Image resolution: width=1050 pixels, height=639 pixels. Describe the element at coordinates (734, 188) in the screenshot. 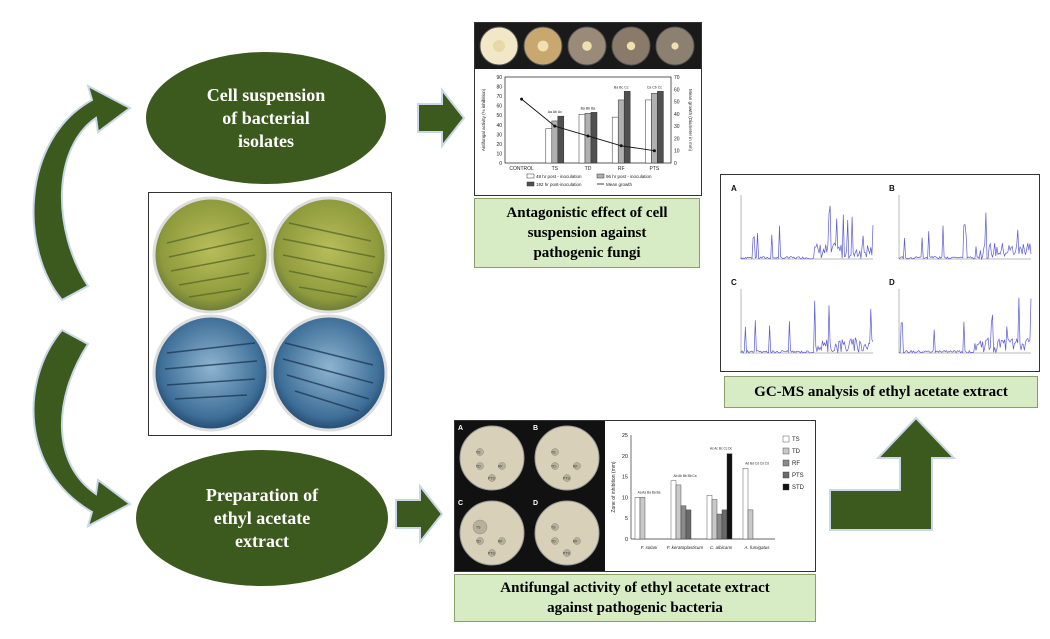

I see `gcms-letter: A` at that location.